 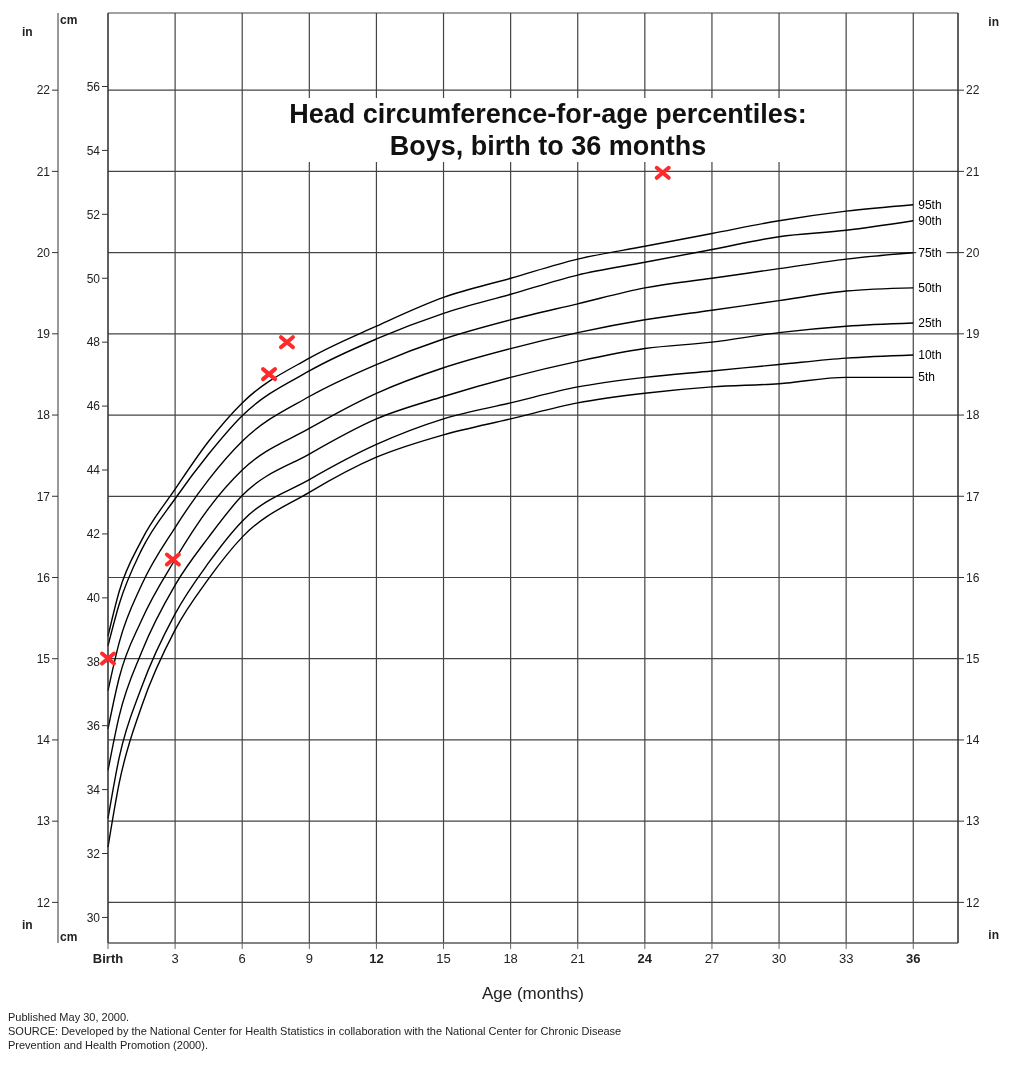 I want to click on series-label: 75th, so click(x=930, y=252).